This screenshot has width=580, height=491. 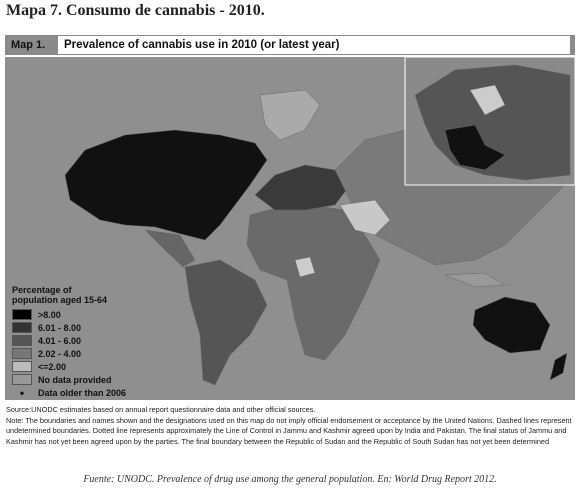 I want to click on north-america, so click(x=166, y=185).